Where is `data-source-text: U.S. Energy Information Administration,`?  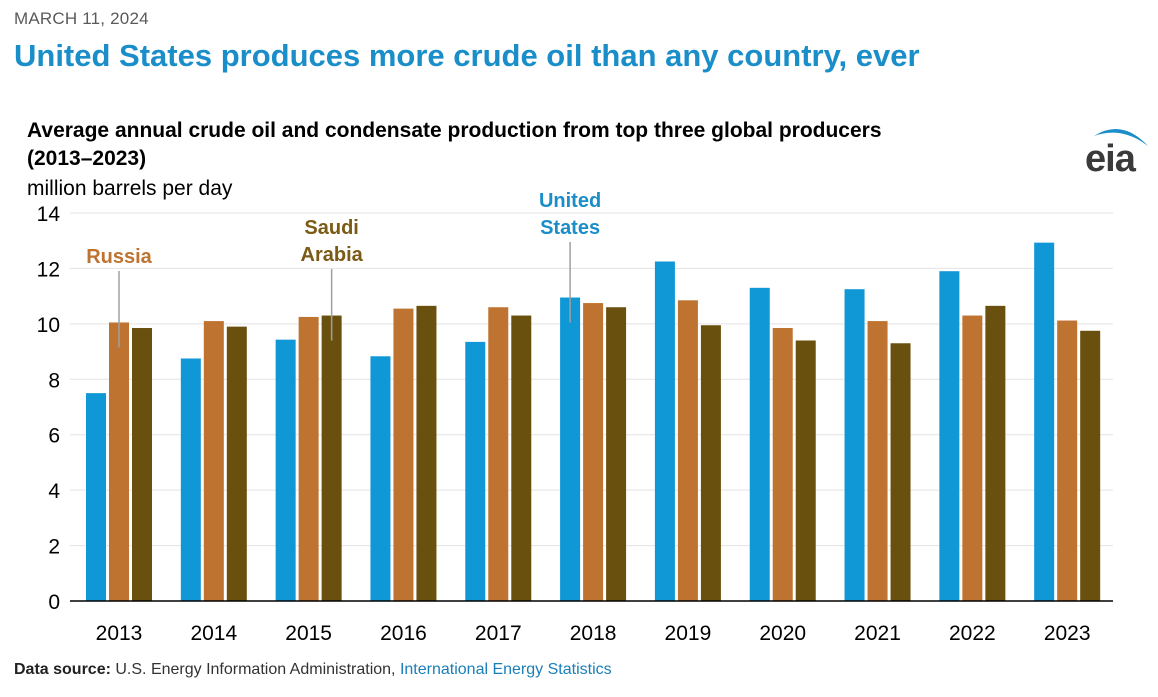 data-source-text: U.S. Energy Information Administration, is located at coordinates (255, 669).